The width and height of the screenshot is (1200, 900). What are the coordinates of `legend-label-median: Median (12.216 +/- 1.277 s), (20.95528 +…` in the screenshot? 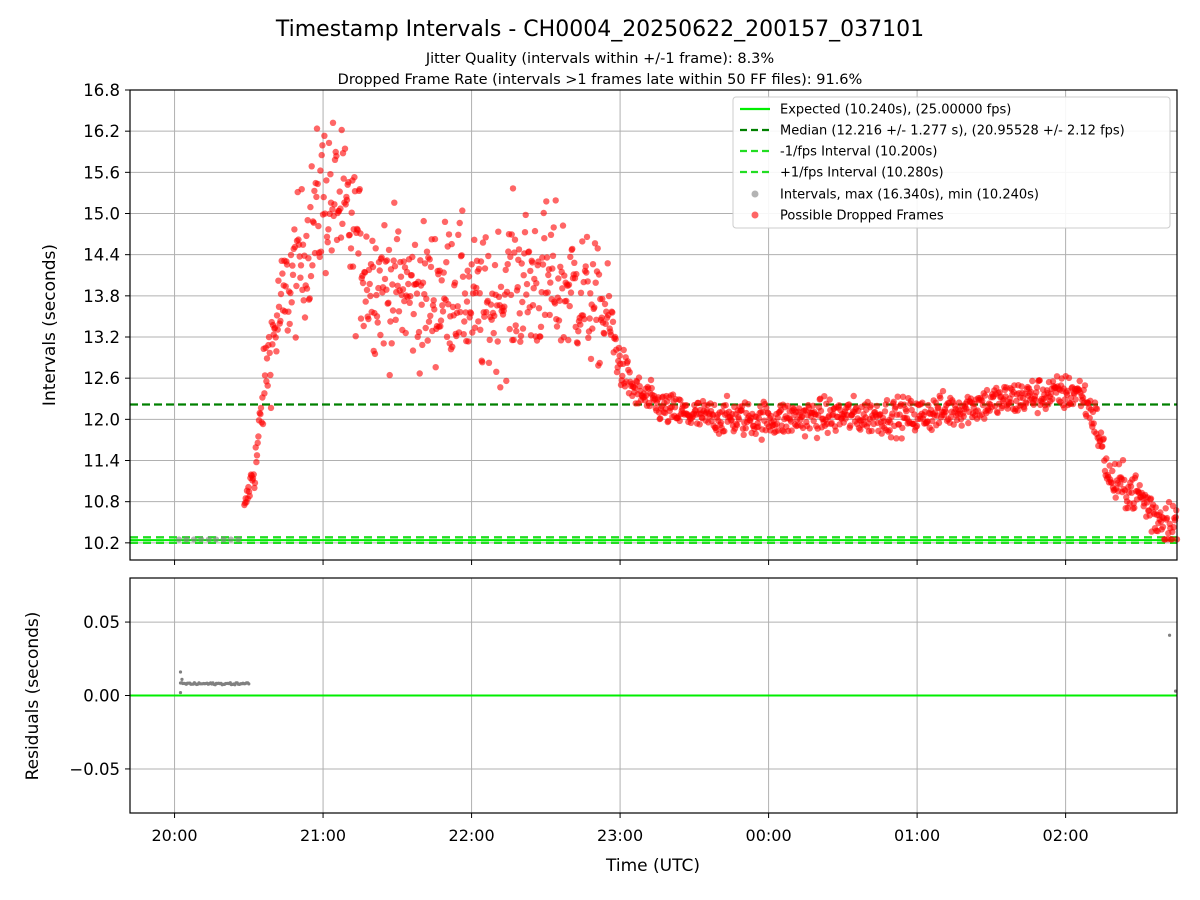 It's located at (952, 131).